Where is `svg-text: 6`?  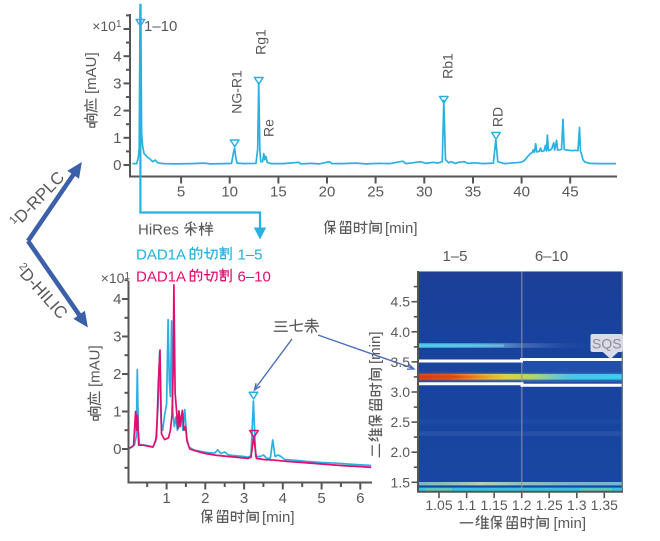
svg-text: 6 is located at coordinates (360, 498).